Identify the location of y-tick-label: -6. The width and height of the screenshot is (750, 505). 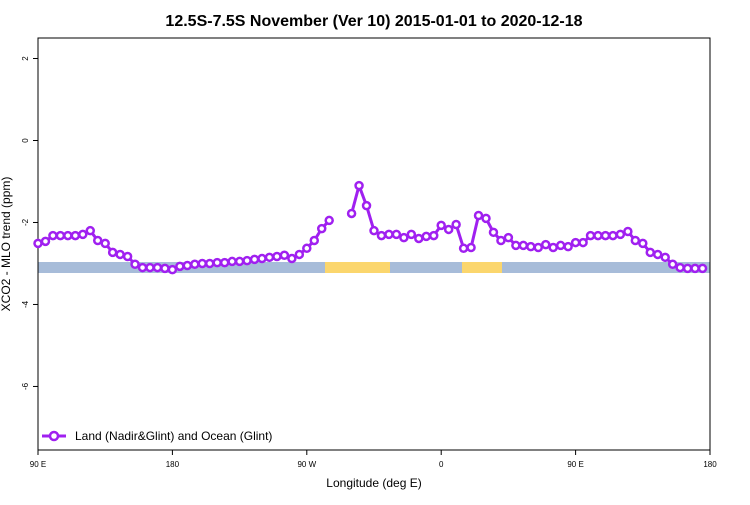
(25, 386).